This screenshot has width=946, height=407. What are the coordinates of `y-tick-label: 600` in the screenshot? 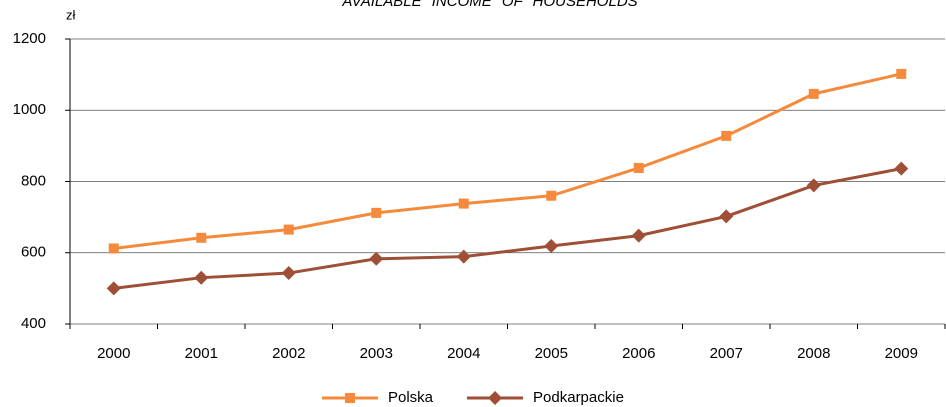 It's located at (33, 252).